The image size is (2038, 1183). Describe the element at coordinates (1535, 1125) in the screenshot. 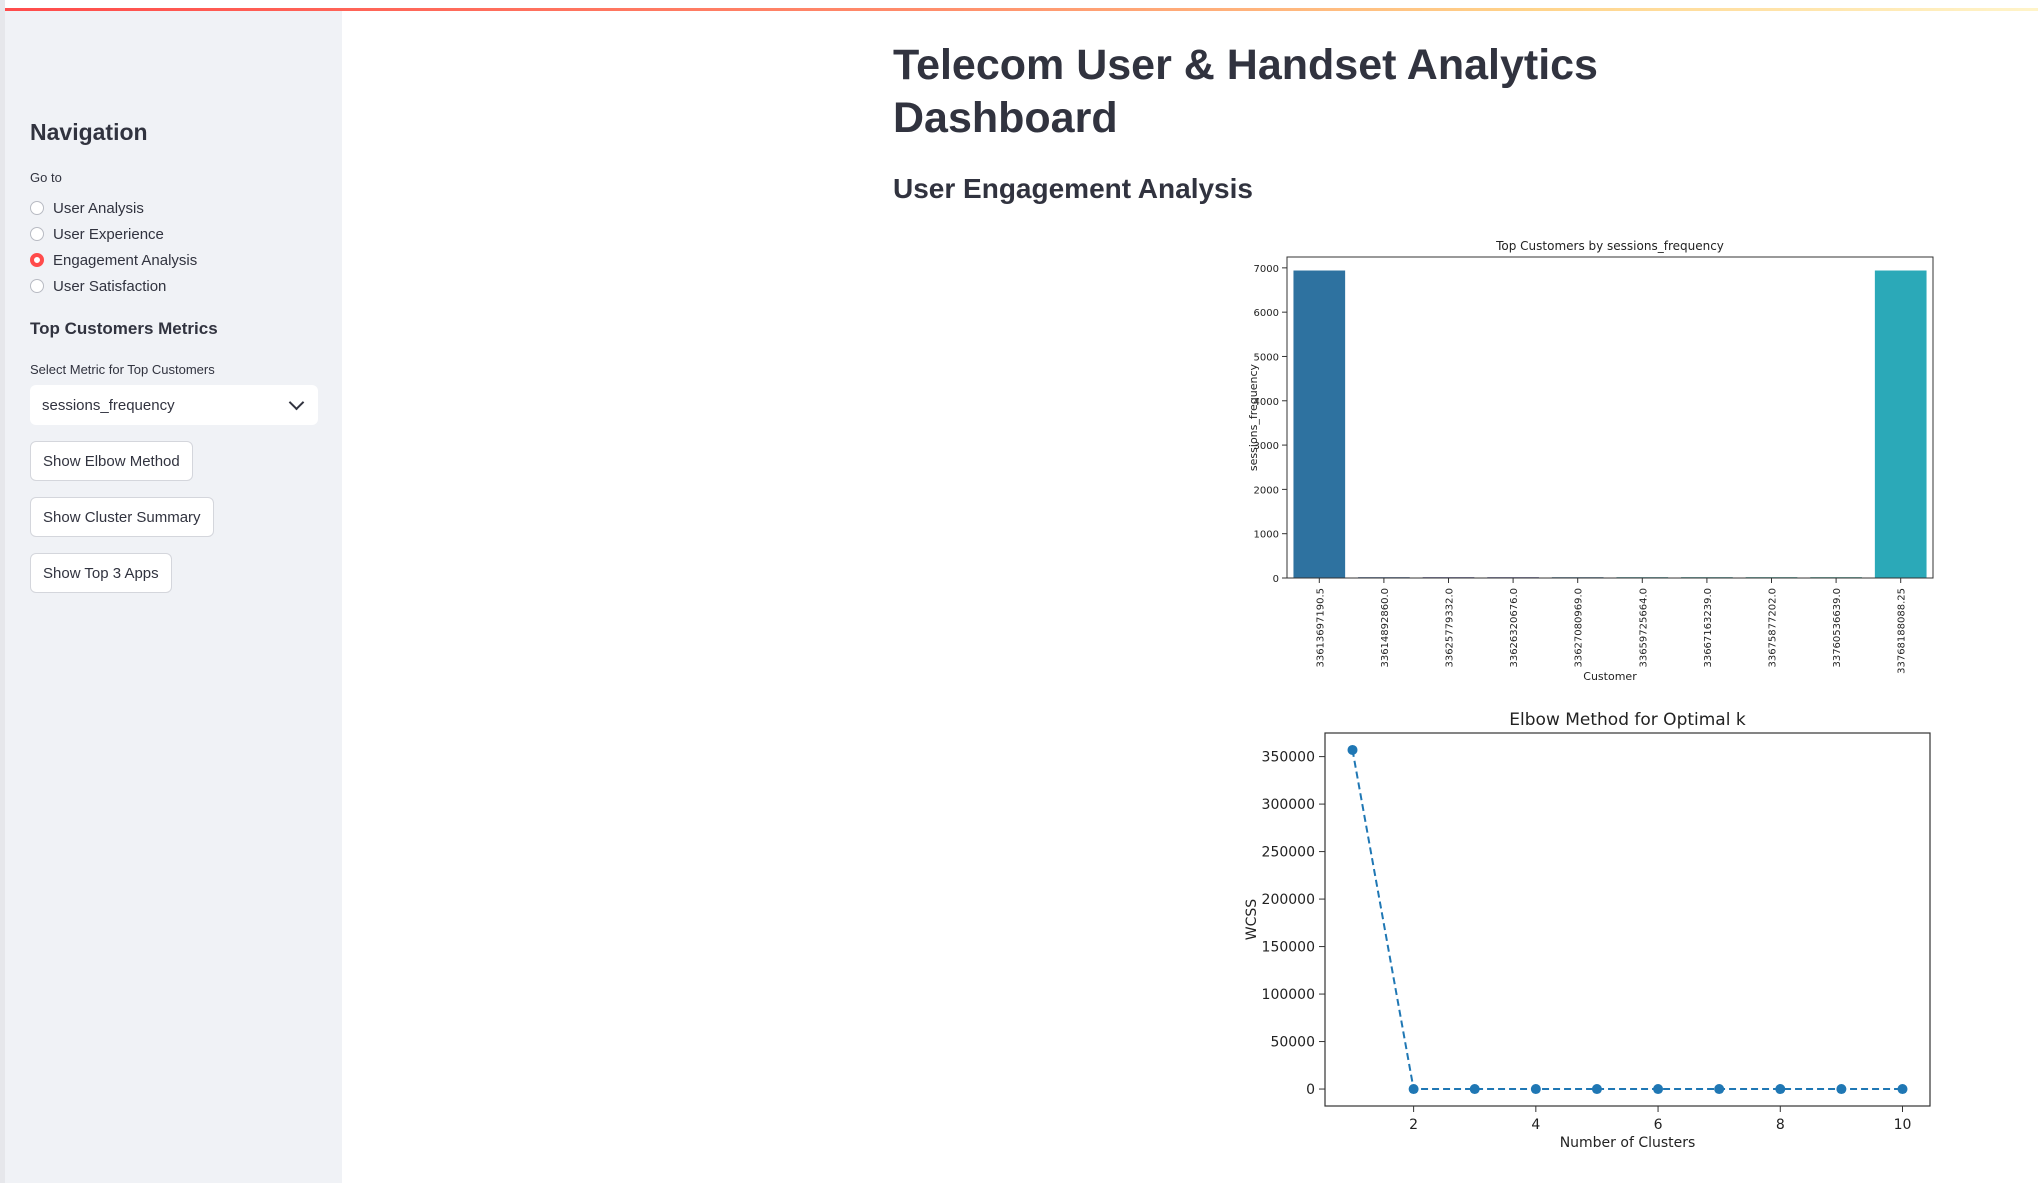

I see `x-tick-label: 4` at that location.